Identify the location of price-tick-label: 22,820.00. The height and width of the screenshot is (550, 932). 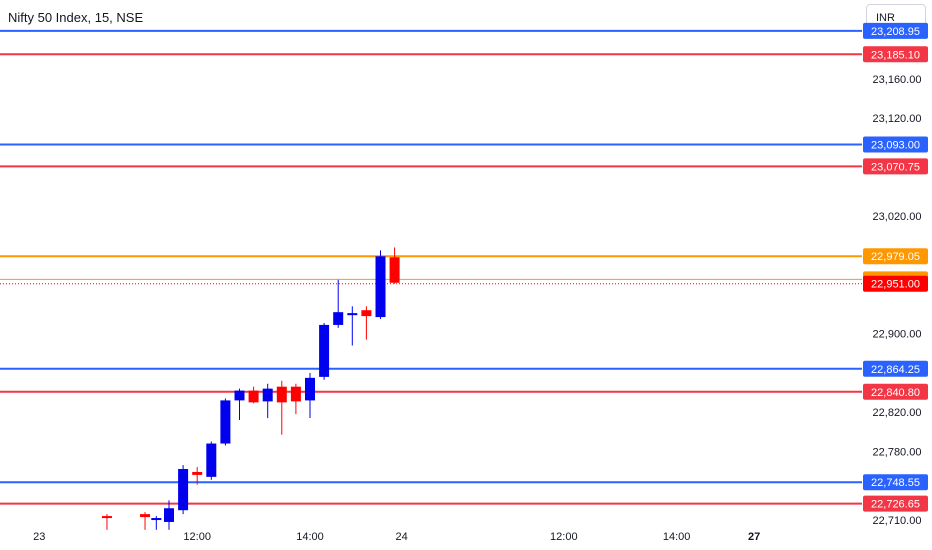
(897, 413).